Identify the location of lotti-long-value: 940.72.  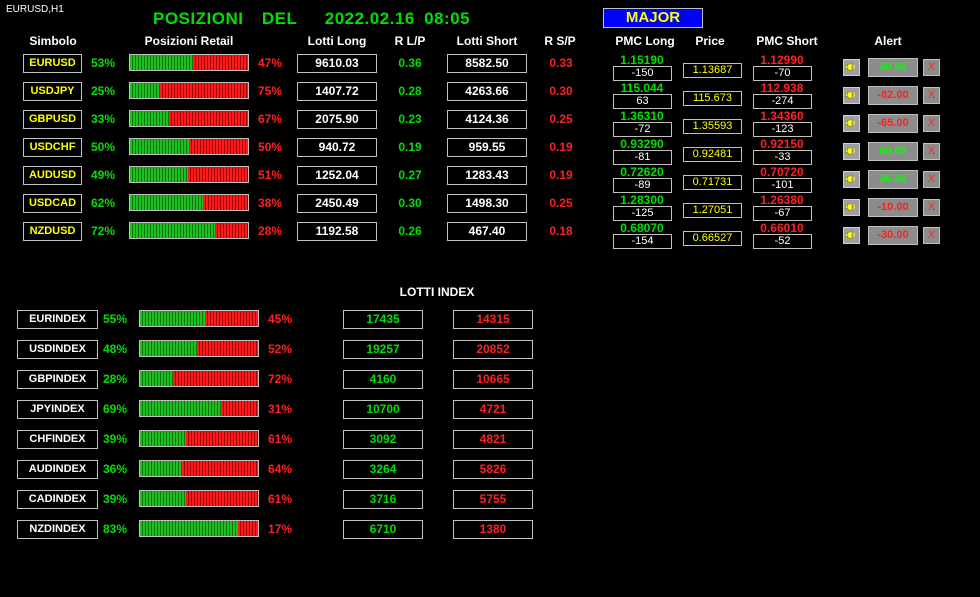
(337, 147).